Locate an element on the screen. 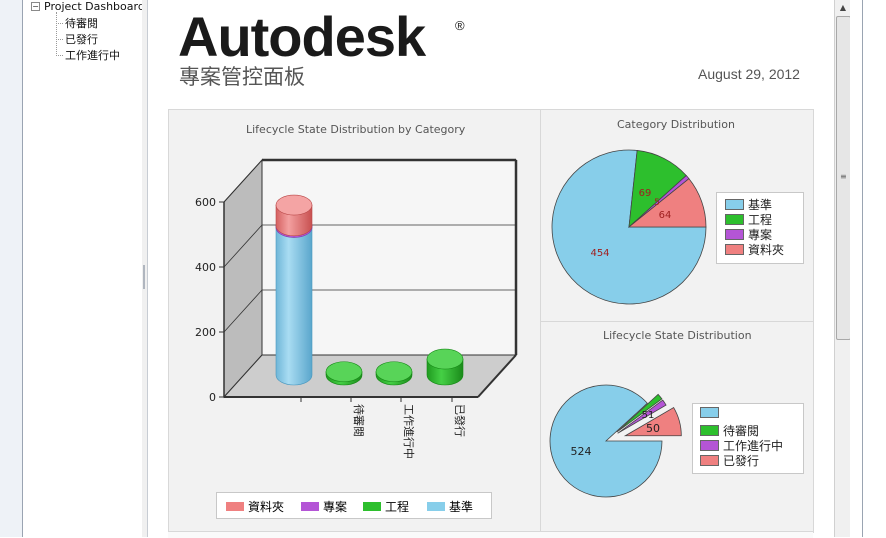 This screenshot has width=886, height=538. pie-data-label: 64 is located at coordinates (665, 215).